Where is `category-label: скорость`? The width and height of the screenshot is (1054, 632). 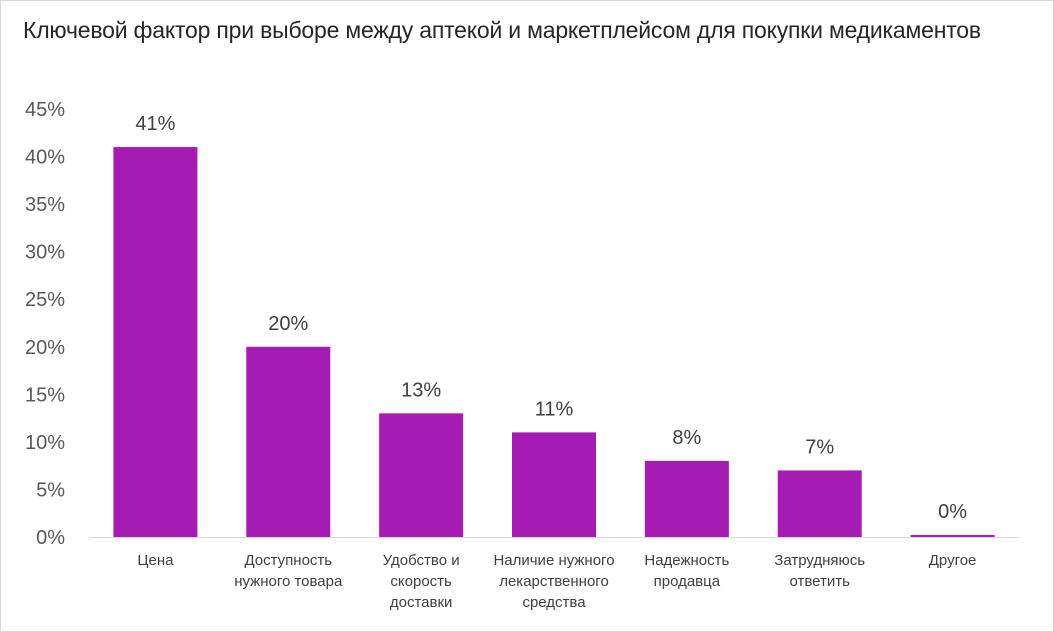
category-label: скорость is located at coordinates (421, 581).